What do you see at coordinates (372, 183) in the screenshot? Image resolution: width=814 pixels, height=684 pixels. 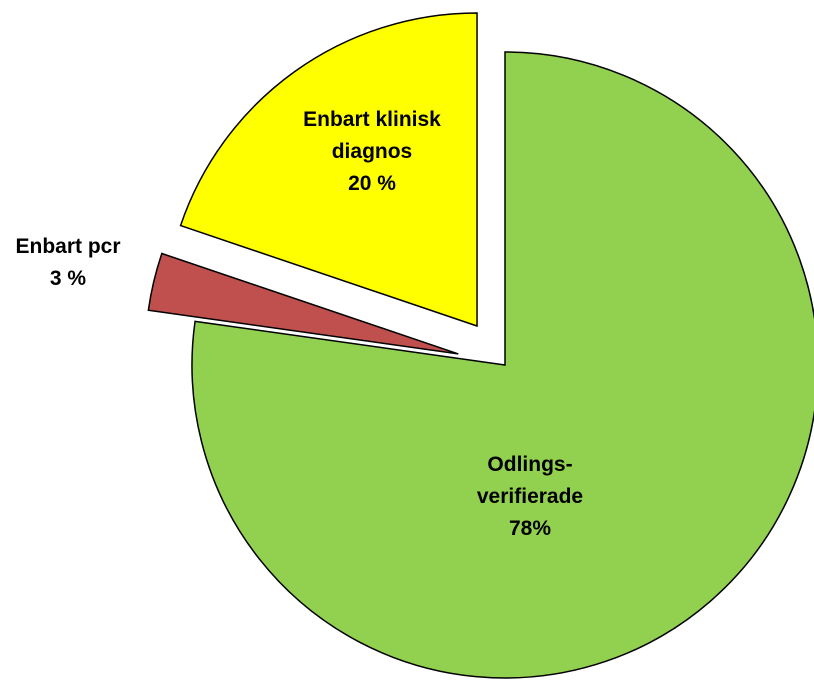 I see `value-label: 20 %` at bounding box center [372, 183].